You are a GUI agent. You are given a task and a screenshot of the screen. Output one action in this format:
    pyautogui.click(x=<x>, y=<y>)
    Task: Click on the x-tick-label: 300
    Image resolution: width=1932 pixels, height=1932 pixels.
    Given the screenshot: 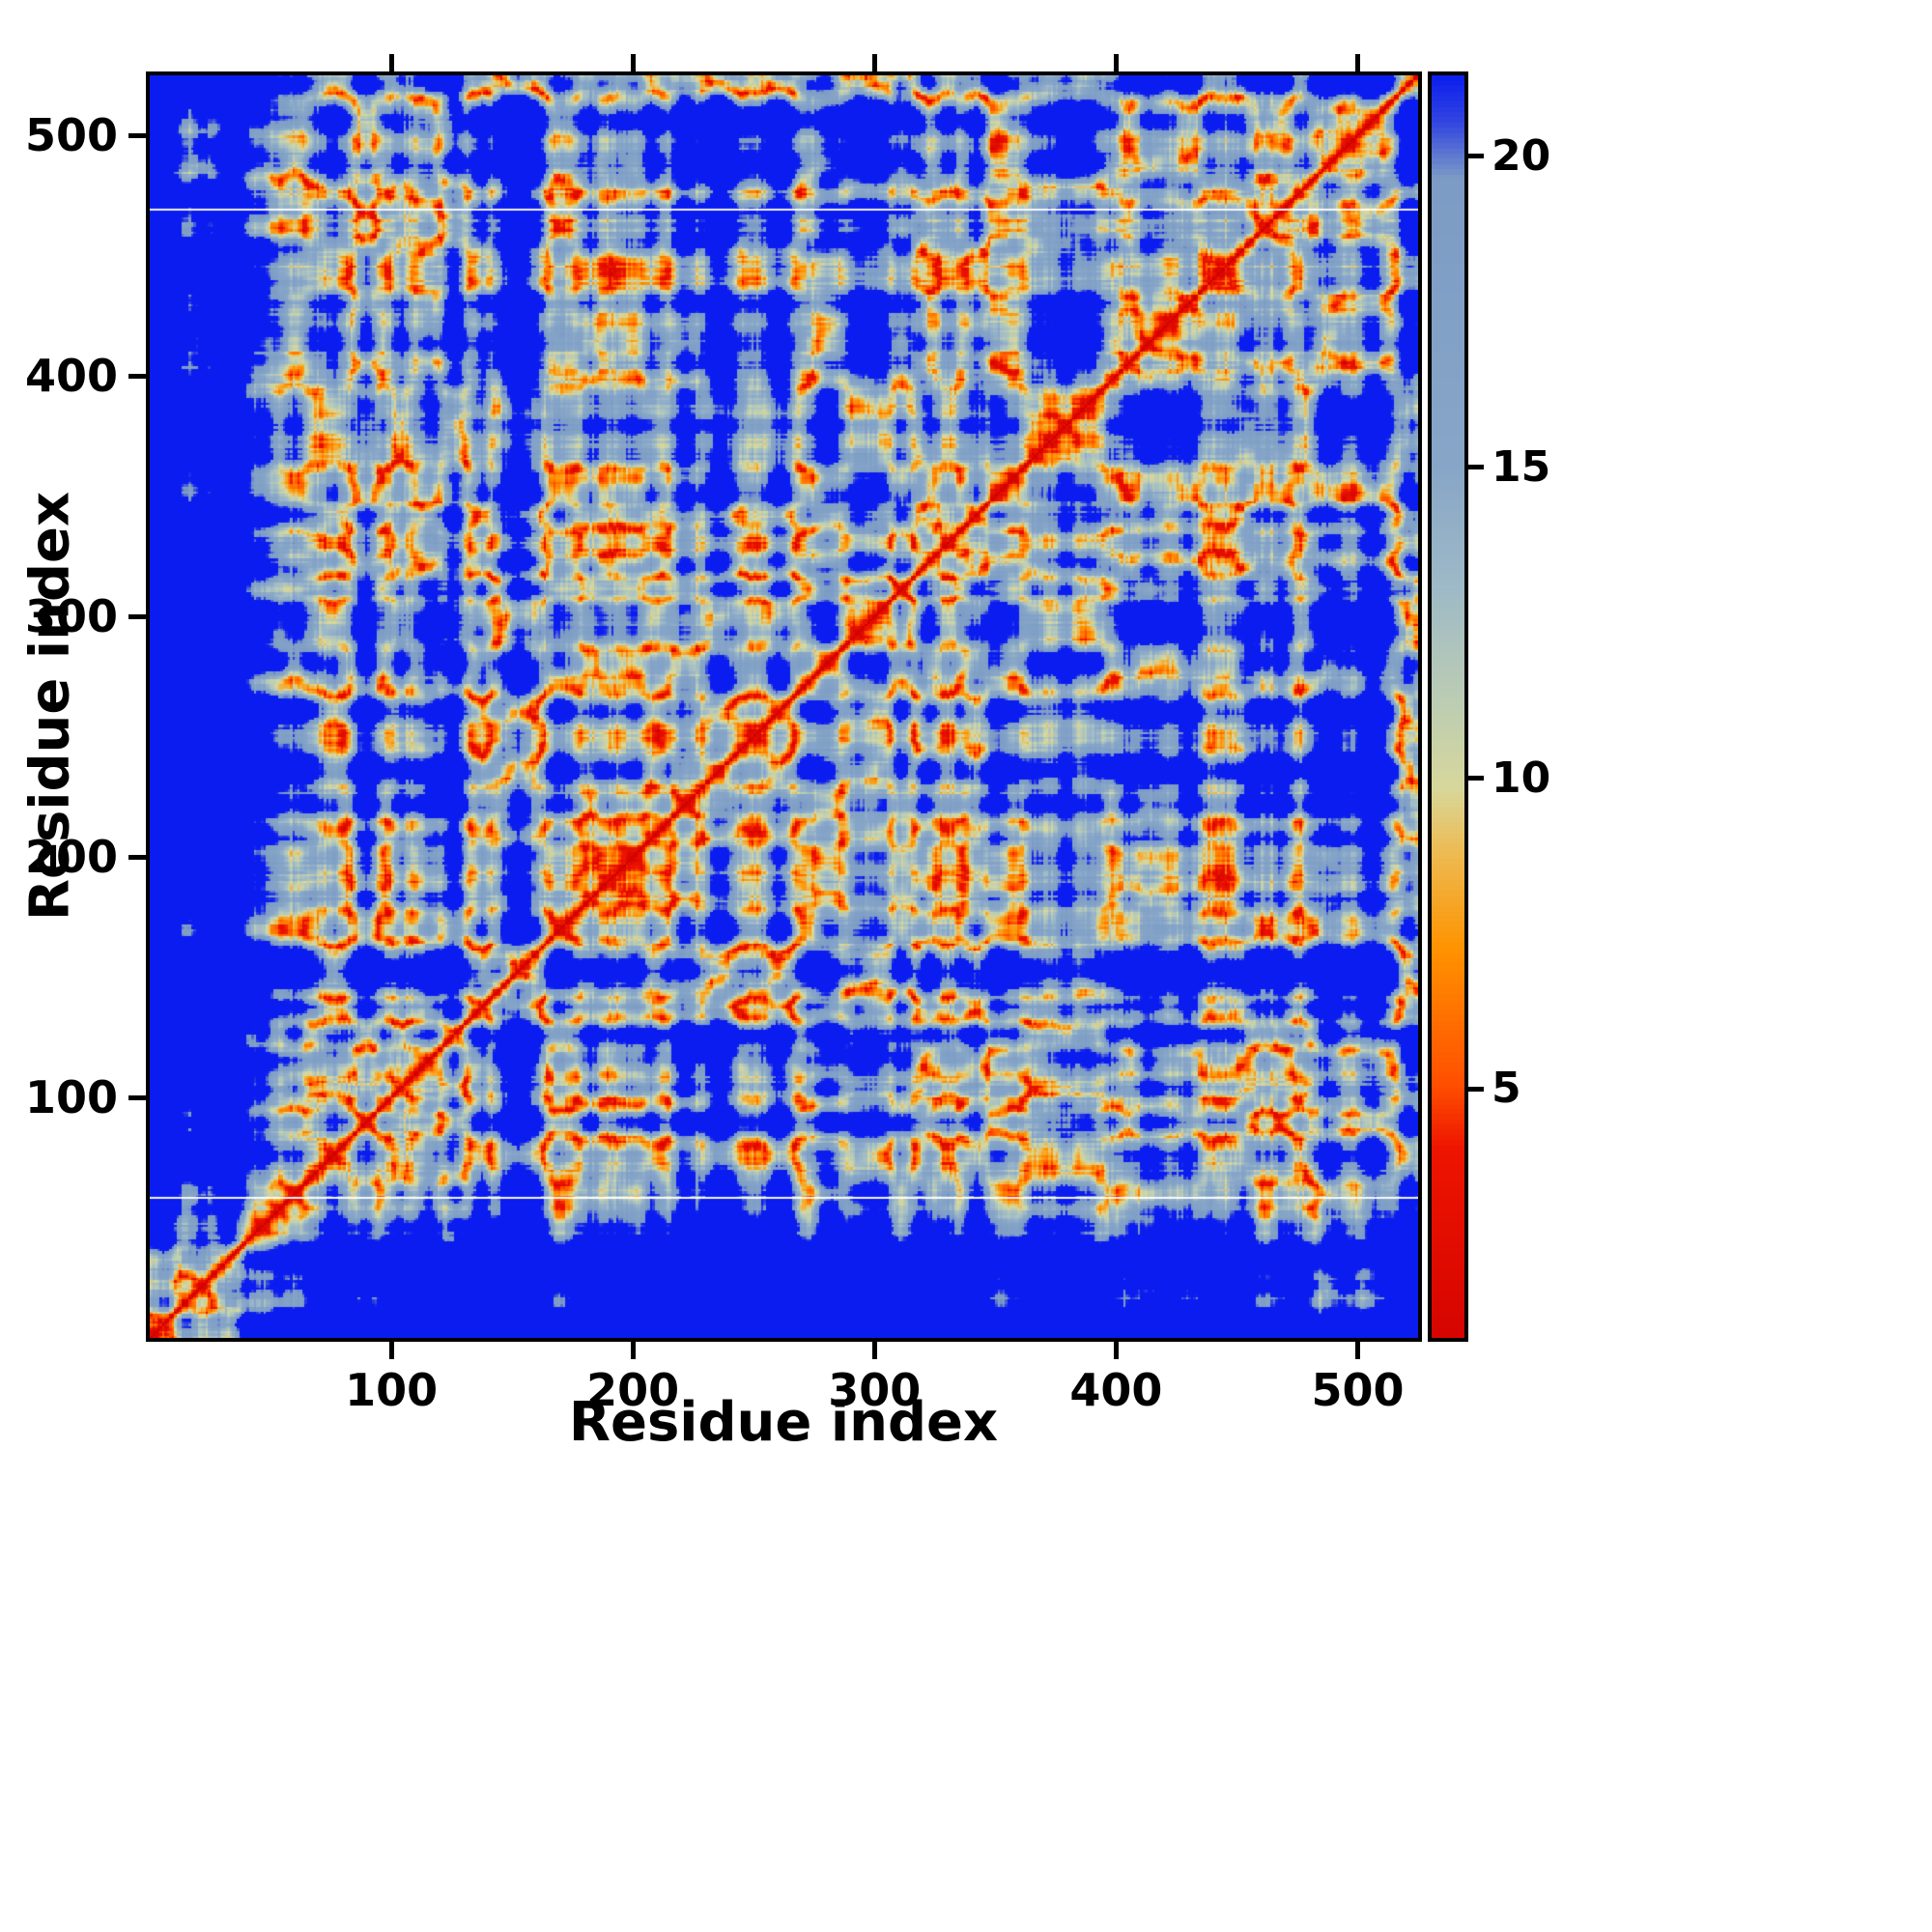 What is the action you would take?
    pyautogui.click(x=875, y=1390)
    